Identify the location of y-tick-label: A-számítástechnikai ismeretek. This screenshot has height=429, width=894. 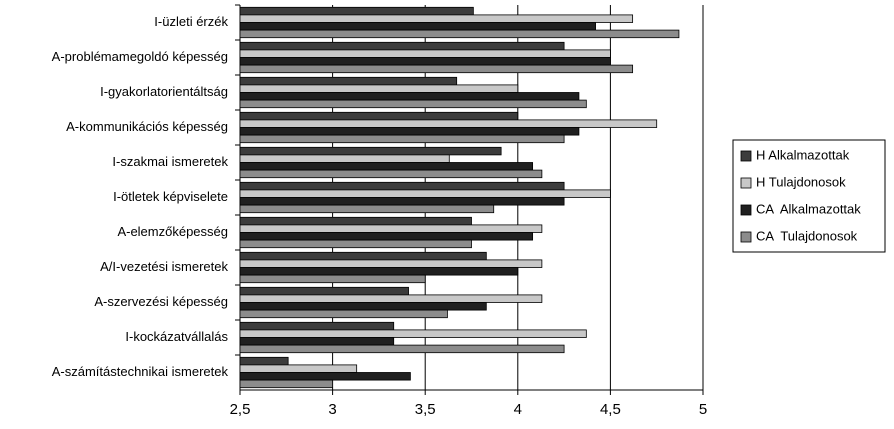
(140, 371).